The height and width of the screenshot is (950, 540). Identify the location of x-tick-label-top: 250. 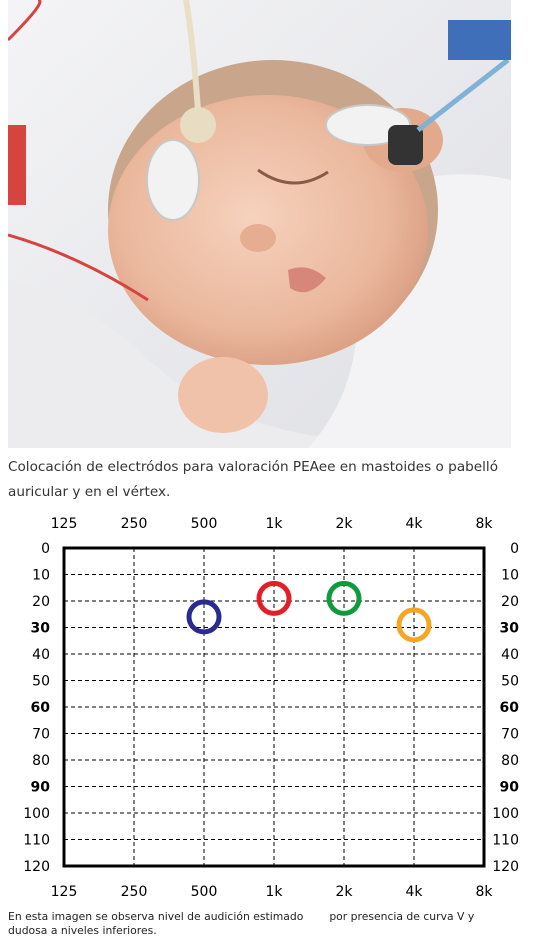
(134, 524).